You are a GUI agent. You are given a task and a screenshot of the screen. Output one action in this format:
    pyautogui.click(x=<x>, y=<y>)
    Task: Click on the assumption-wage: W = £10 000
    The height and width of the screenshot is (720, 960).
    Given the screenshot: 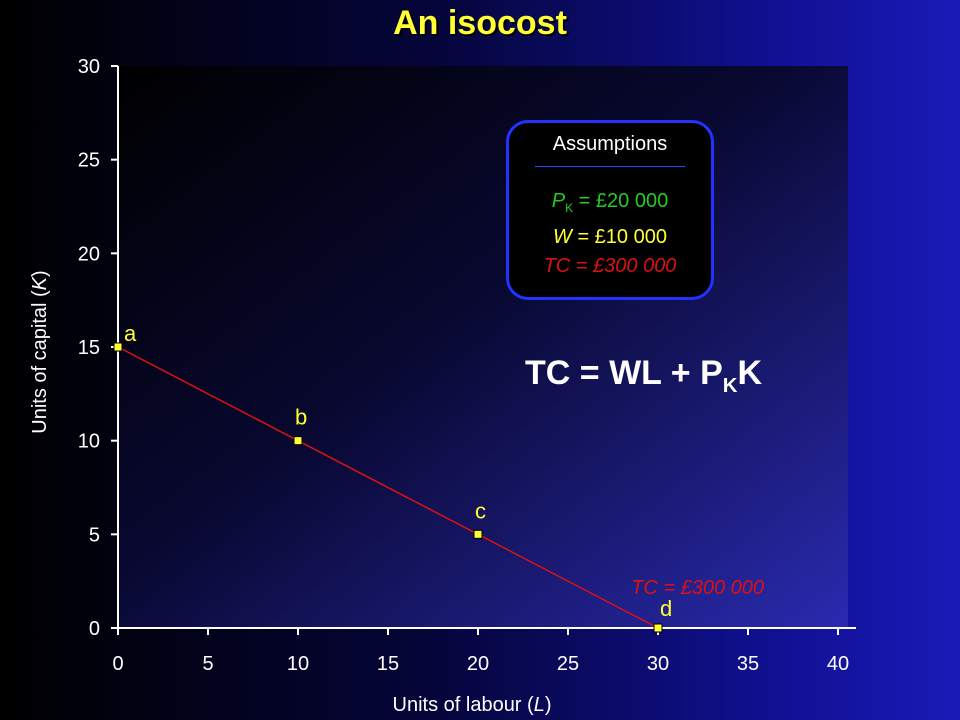 What is the action you would take?
    pyautogui.click(x=610, y=237)
    